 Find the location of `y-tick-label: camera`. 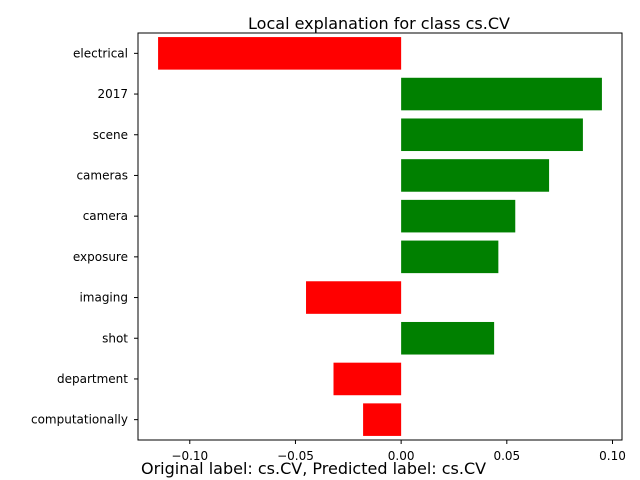

y-tick-label: camera is located at coordinates (105, 216).